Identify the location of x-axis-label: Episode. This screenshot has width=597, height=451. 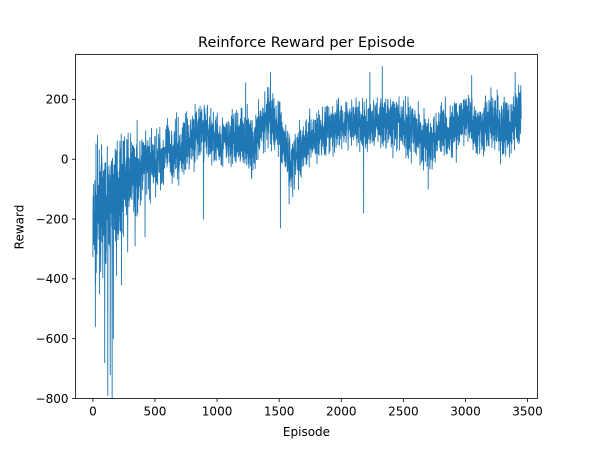
(306, 432).